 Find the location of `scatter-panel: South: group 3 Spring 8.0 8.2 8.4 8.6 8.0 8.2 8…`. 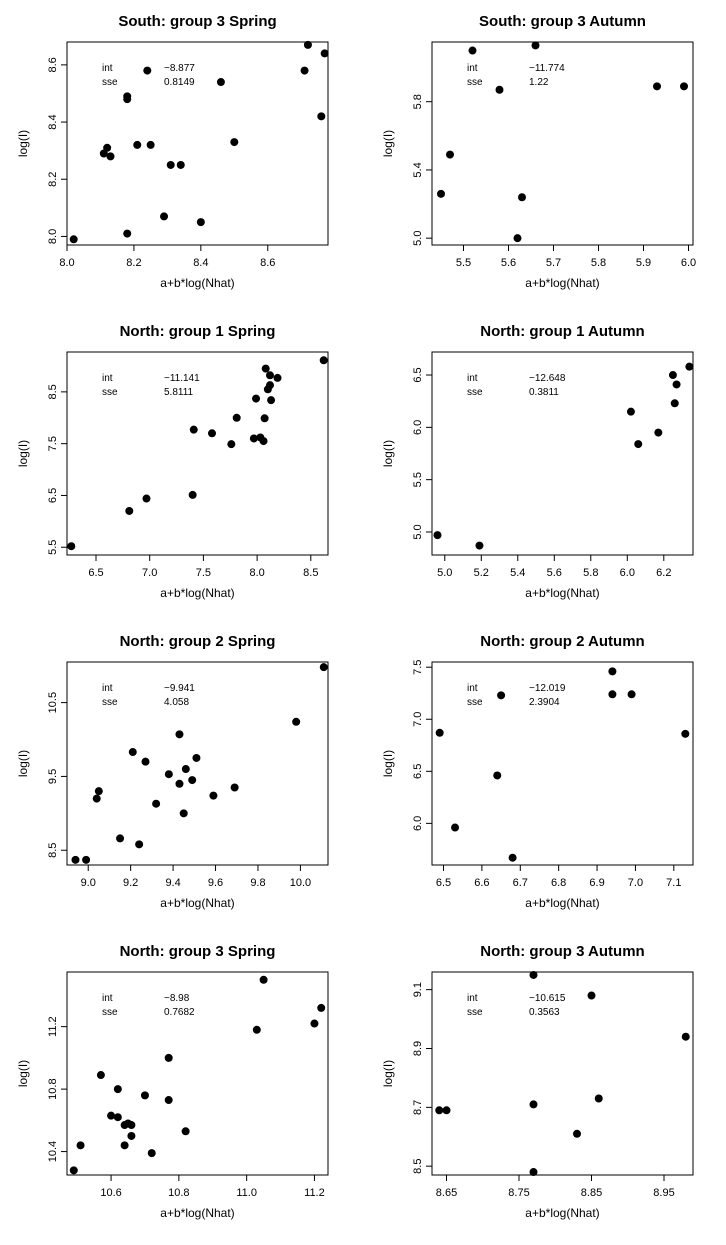

scatter-panel: South: group 3 Spring 8.0 8.2 8.4 8.6 8.0 8.2 8… is located at coordinates (172, 151).